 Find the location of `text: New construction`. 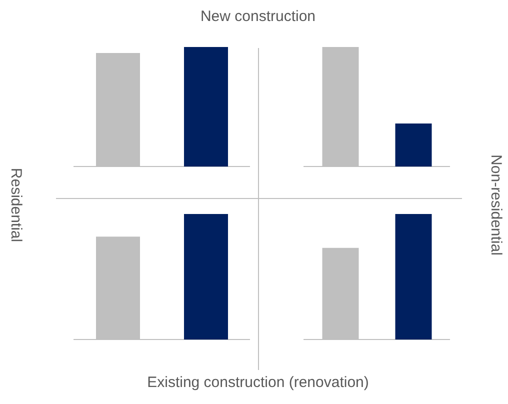

text: New construction is located at coordinates (258, 16).